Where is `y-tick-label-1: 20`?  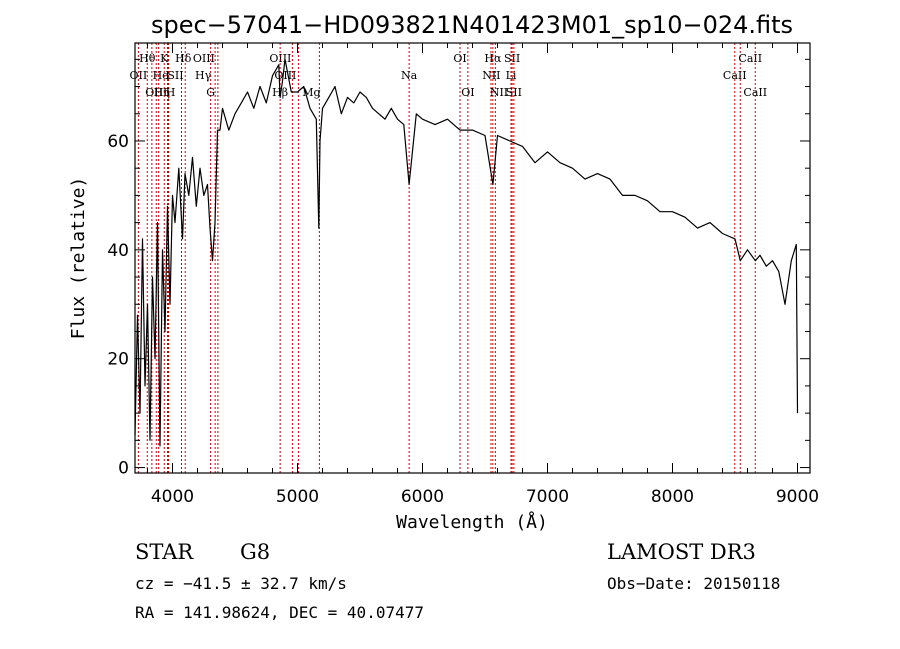 y-tick-label-1: 20 is located at coordinates (118, 360).